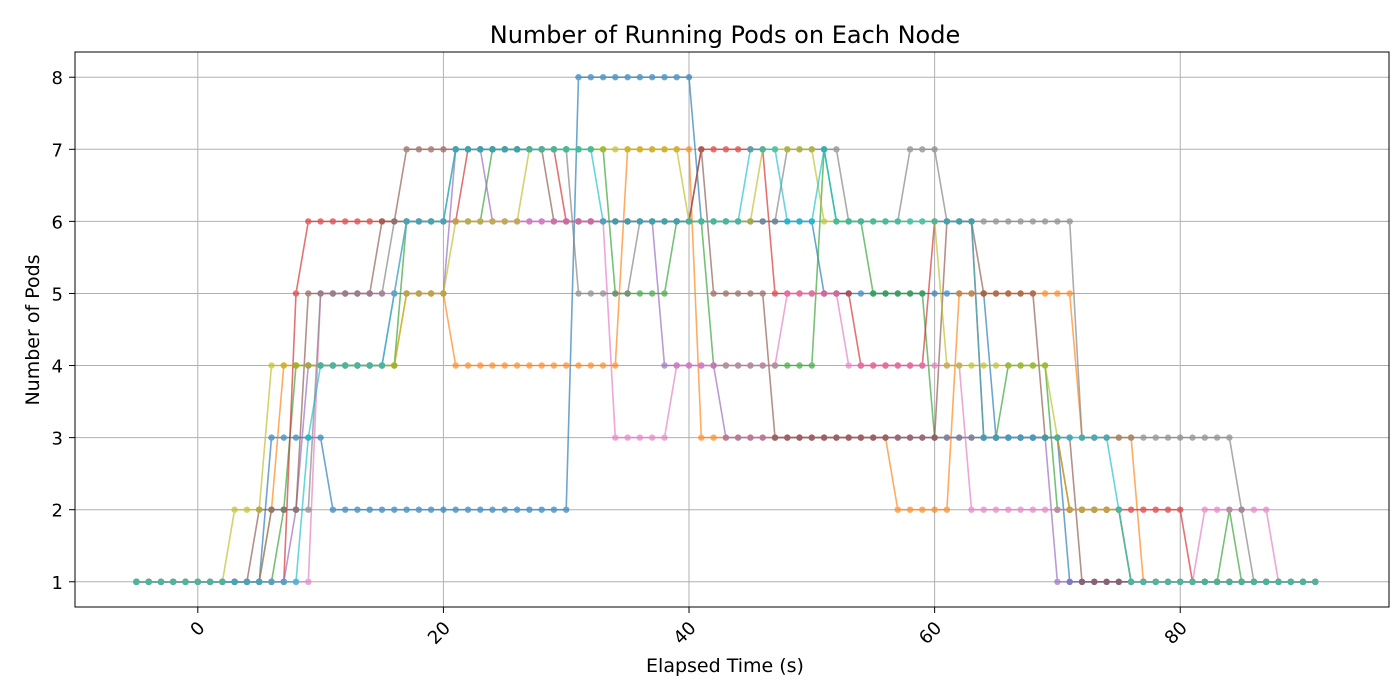 This screenshot has height=700, width=1400. Describe the element at coordinates (1176, 633) in the screenshot. I see `x-tick-label: 80` at that location.